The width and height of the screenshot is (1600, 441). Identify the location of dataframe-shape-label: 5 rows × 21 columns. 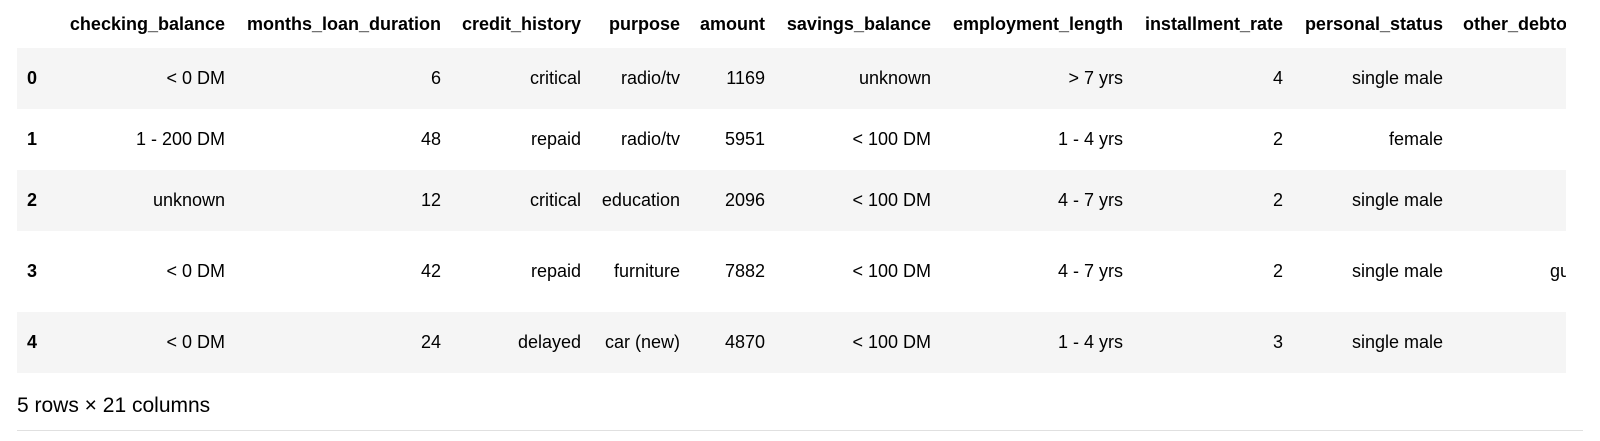
(114, 405).